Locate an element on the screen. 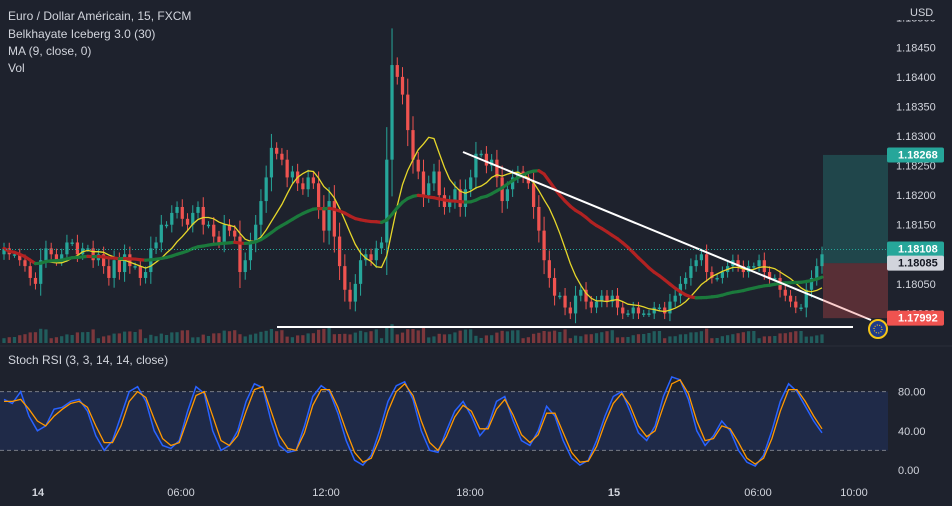  time-tick-label: 15 is located at coordinates (614, 493).